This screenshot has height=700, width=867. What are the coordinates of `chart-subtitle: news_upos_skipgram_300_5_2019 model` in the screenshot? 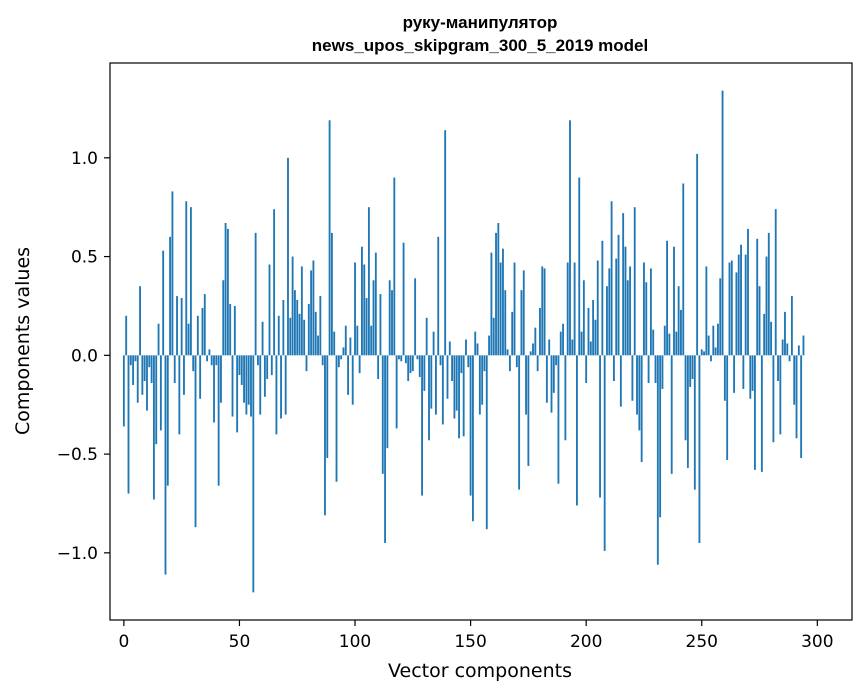 It's located at (480, 45).